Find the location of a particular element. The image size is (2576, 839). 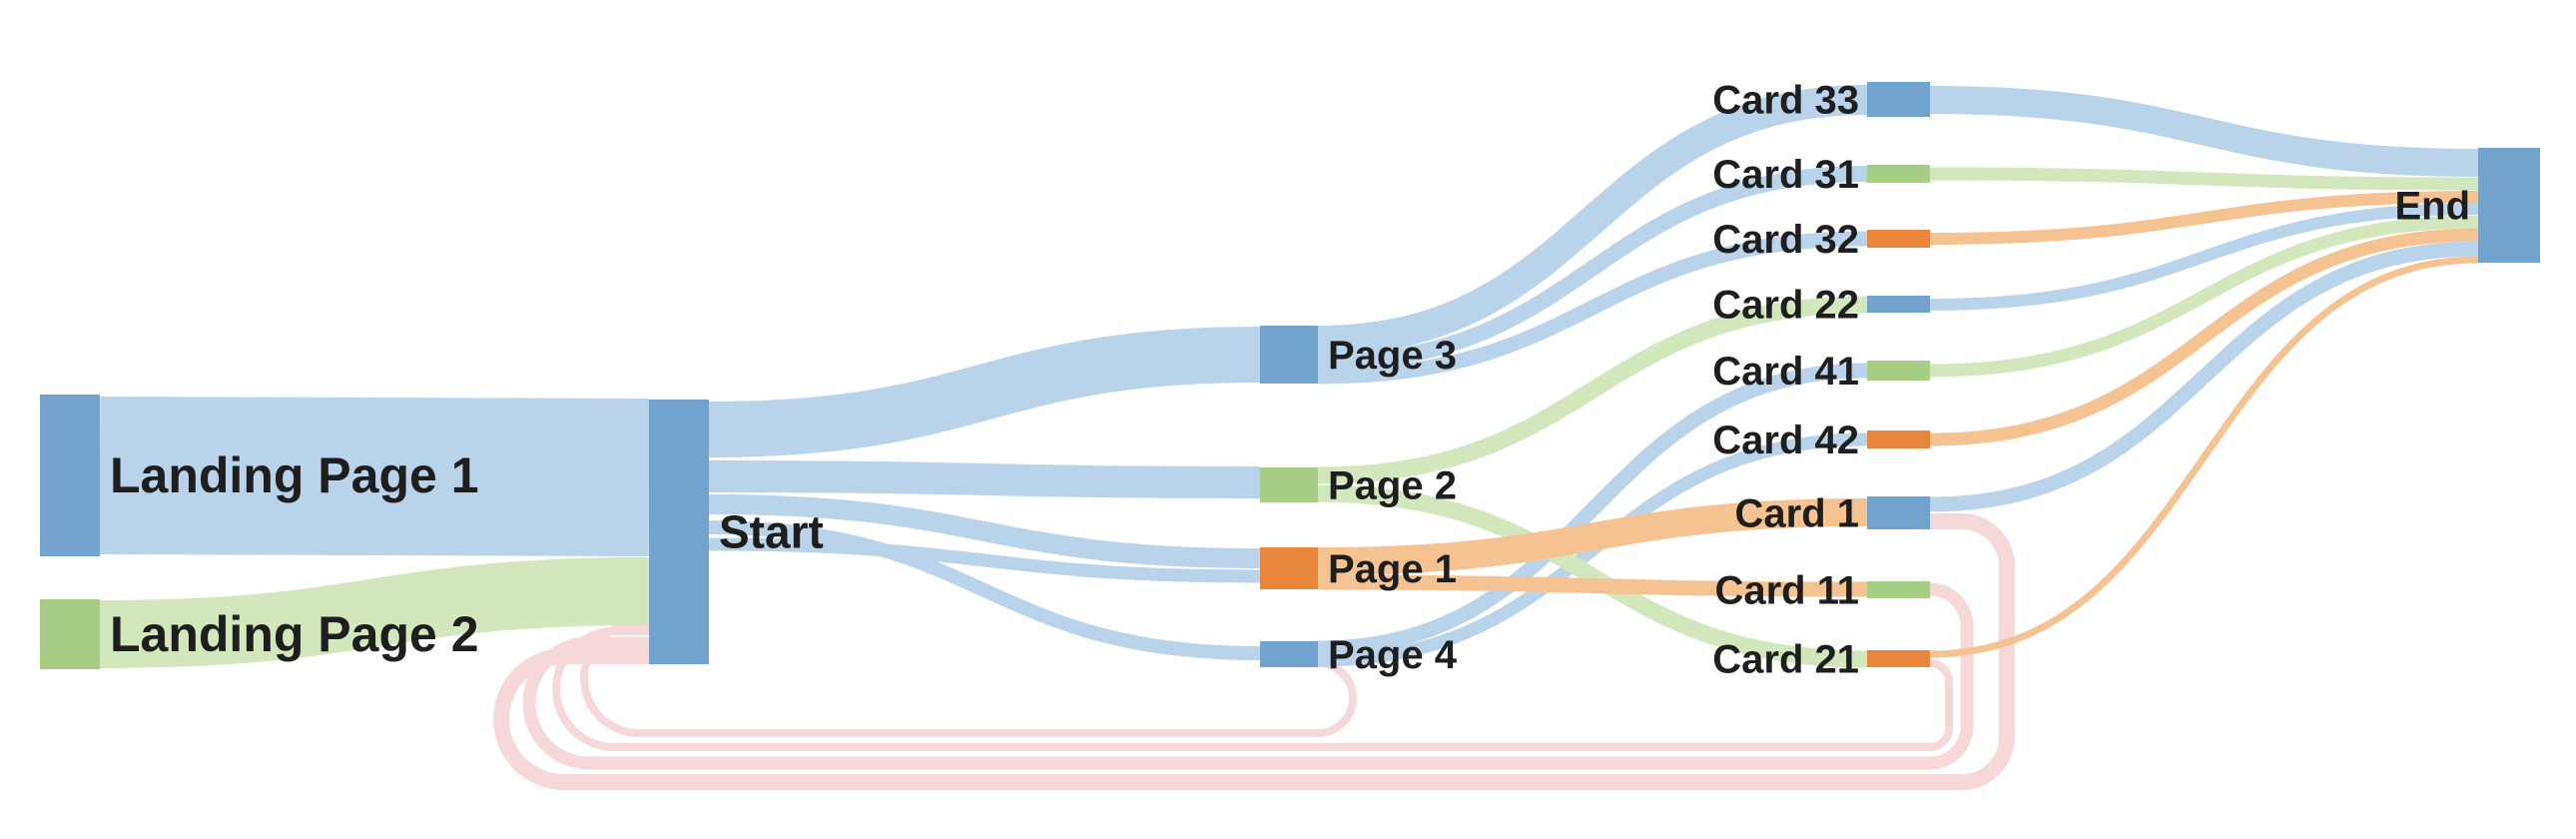

node-label-card-22: Card 22 is located at coordinates (1785, 306).